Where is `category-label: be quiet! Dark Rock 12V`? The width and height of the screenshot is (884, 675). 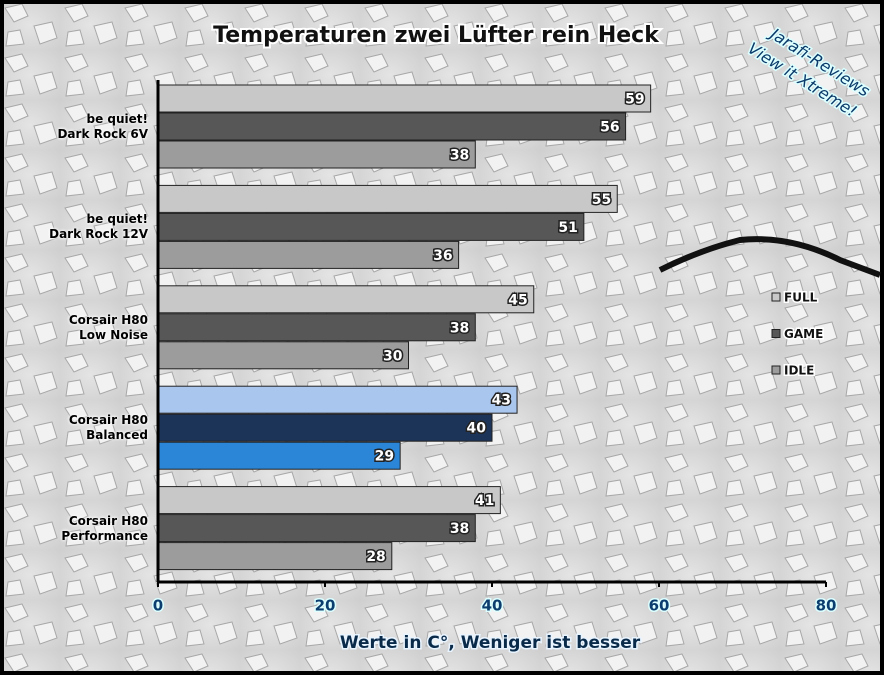 category-label: be quiet! Dark Rock 12V is located at coordinates (98, 227).